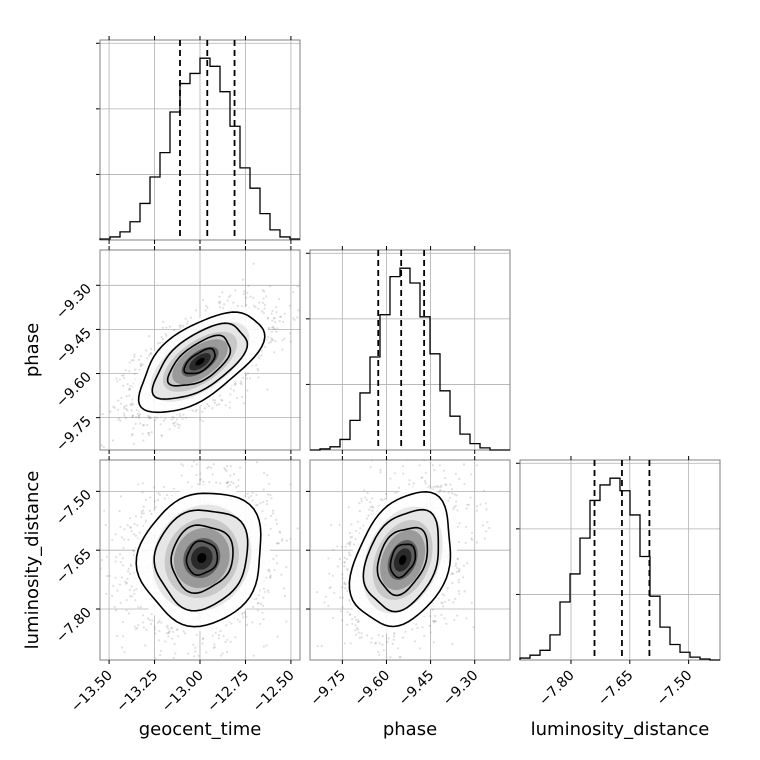  Describe the element at coordinates (618, 560) in the screenshot. I see `histogram-panel-luminosity-distance` at that location.